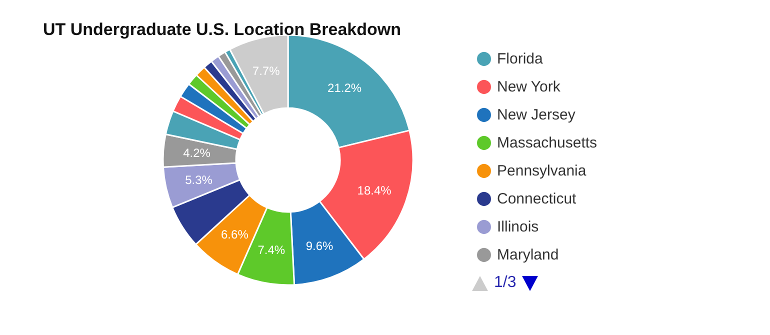  What do you see at coordinates (272, 249) in the screenshot?
I see `data-label: 7.4%` at bounding box center [272, 249].